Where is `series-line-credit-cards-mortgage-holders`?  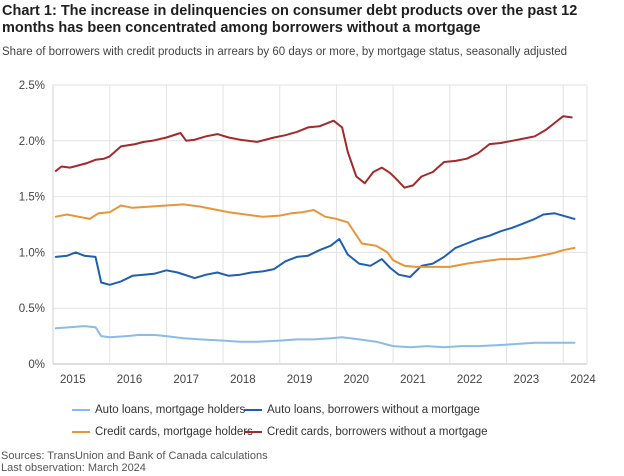
series-line-credit-cards-mortgage-holders is located at coordinates (315, 235).